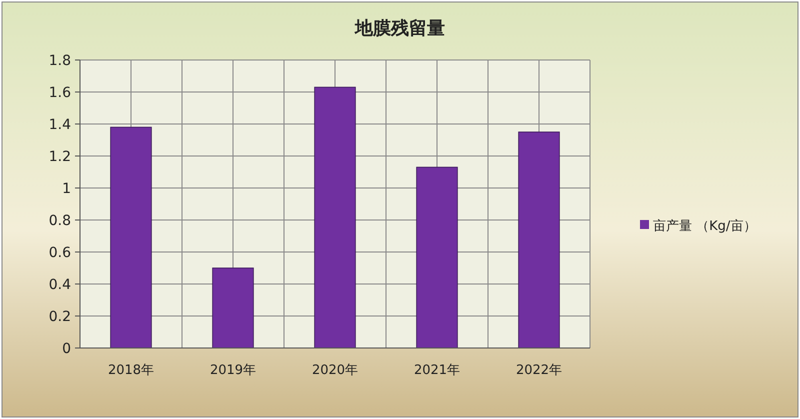 The image size is (800, 419). What do you see at coordinates (399, 28) in the screenshot?
I see `chart-title: 地膜残留量` at bounding box center [399, 28].